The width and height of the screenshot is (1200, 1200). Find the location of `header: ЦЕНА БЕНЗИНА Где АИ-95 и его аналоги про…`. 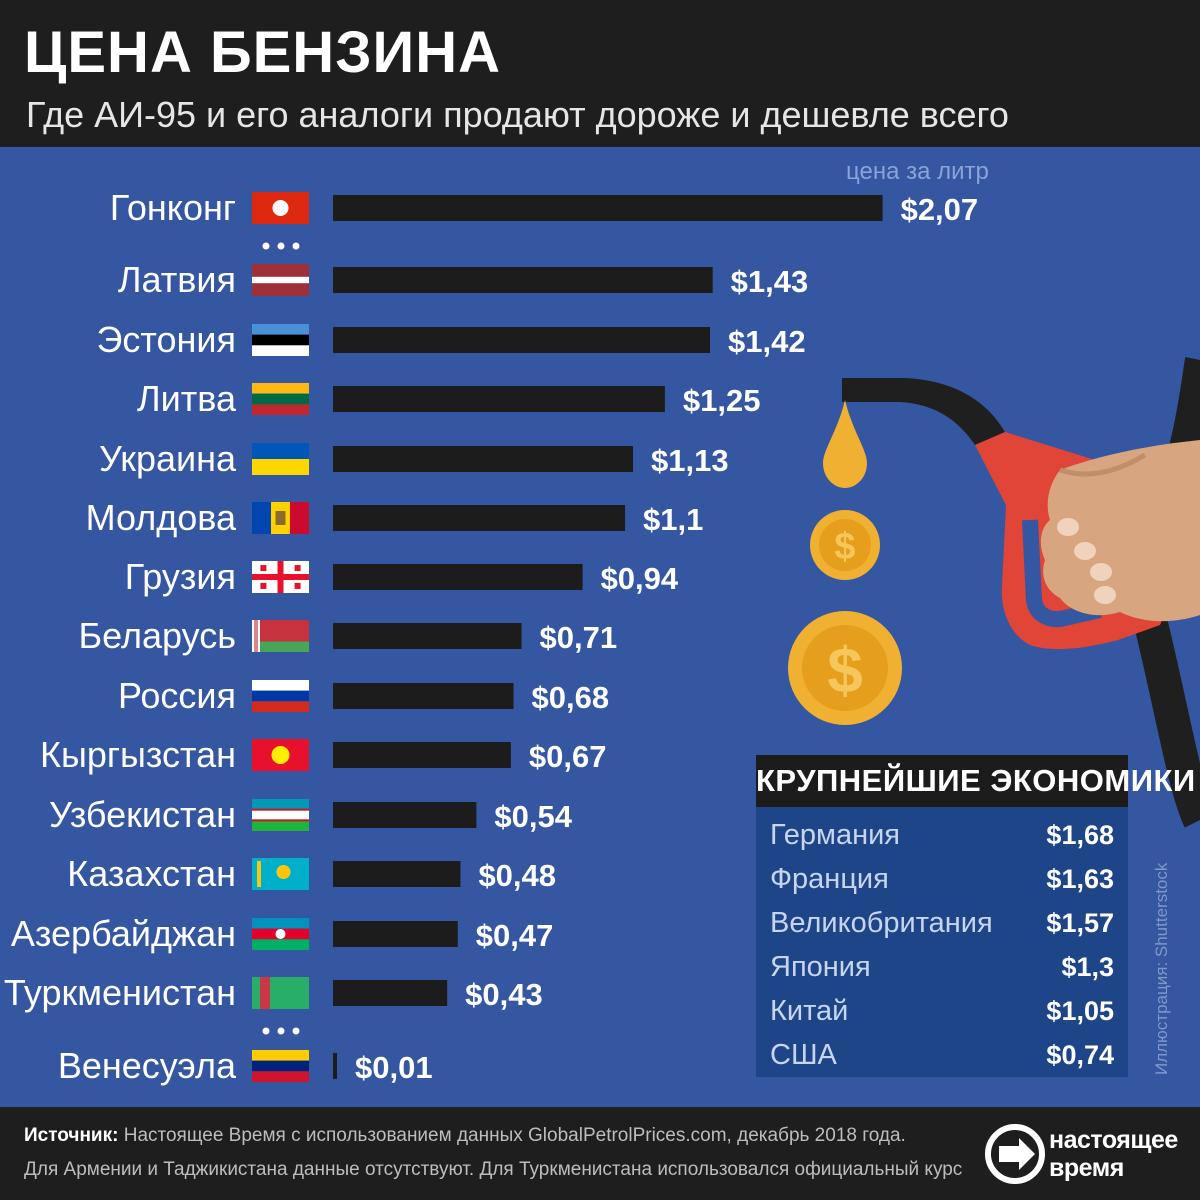

header: ЦЕНА БЕНЗИНА Где АИ-95 и его аналоги про… is located at coordinates (600, 73).